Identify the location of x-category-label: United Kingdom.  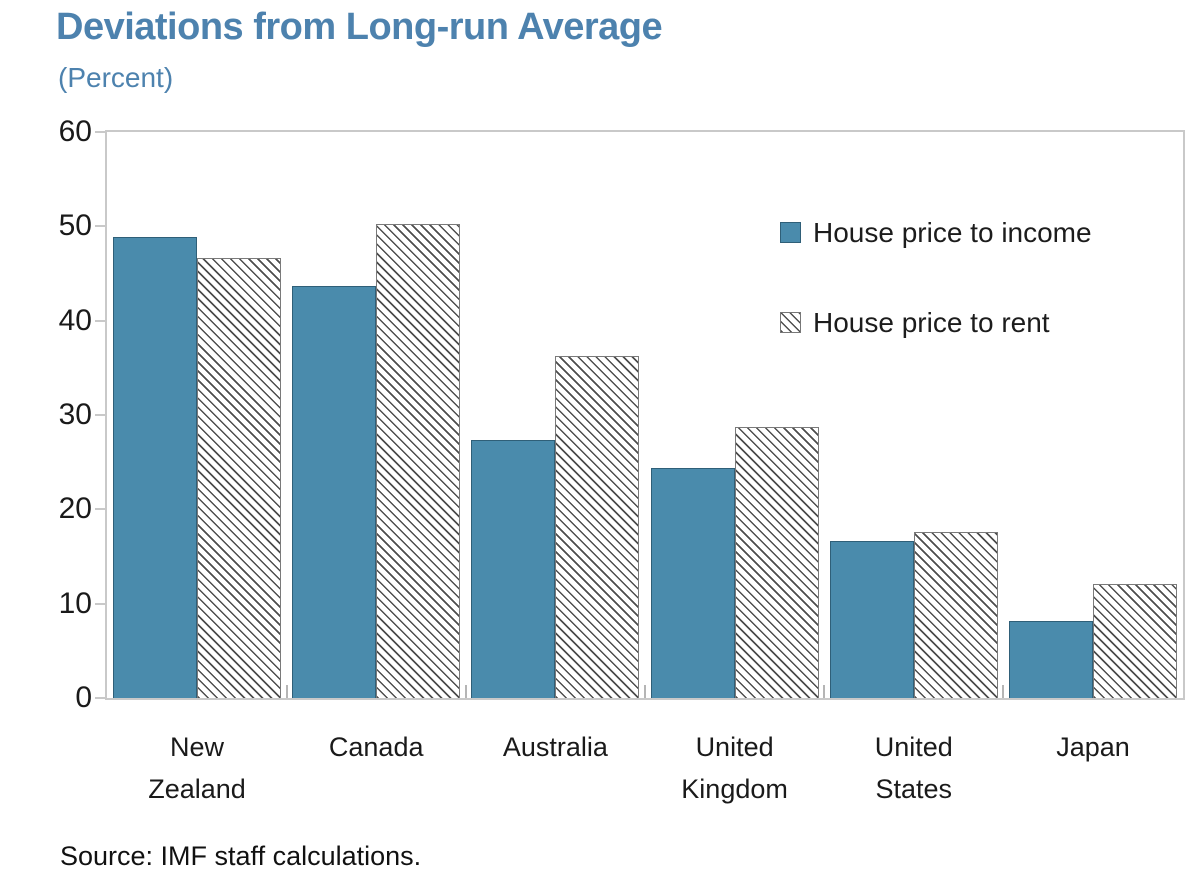
(734, 768).